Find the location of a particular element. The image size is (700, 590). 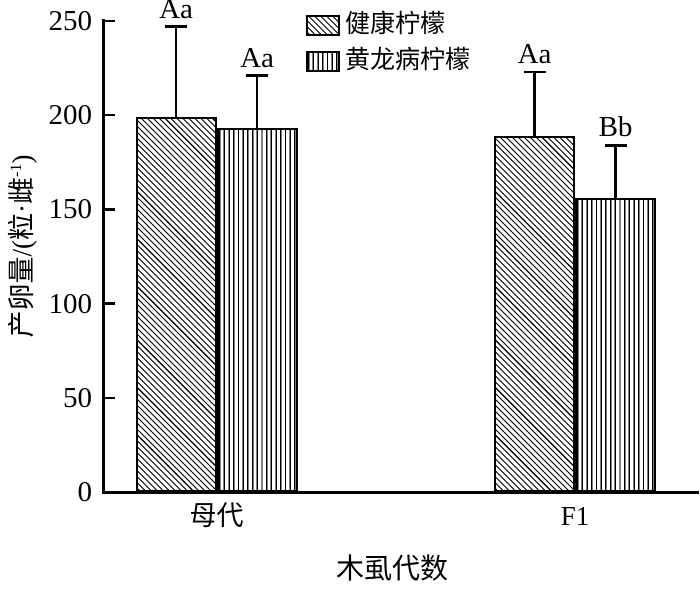

legend-item: 健康柠檬 is located at coordinates (388, 25).